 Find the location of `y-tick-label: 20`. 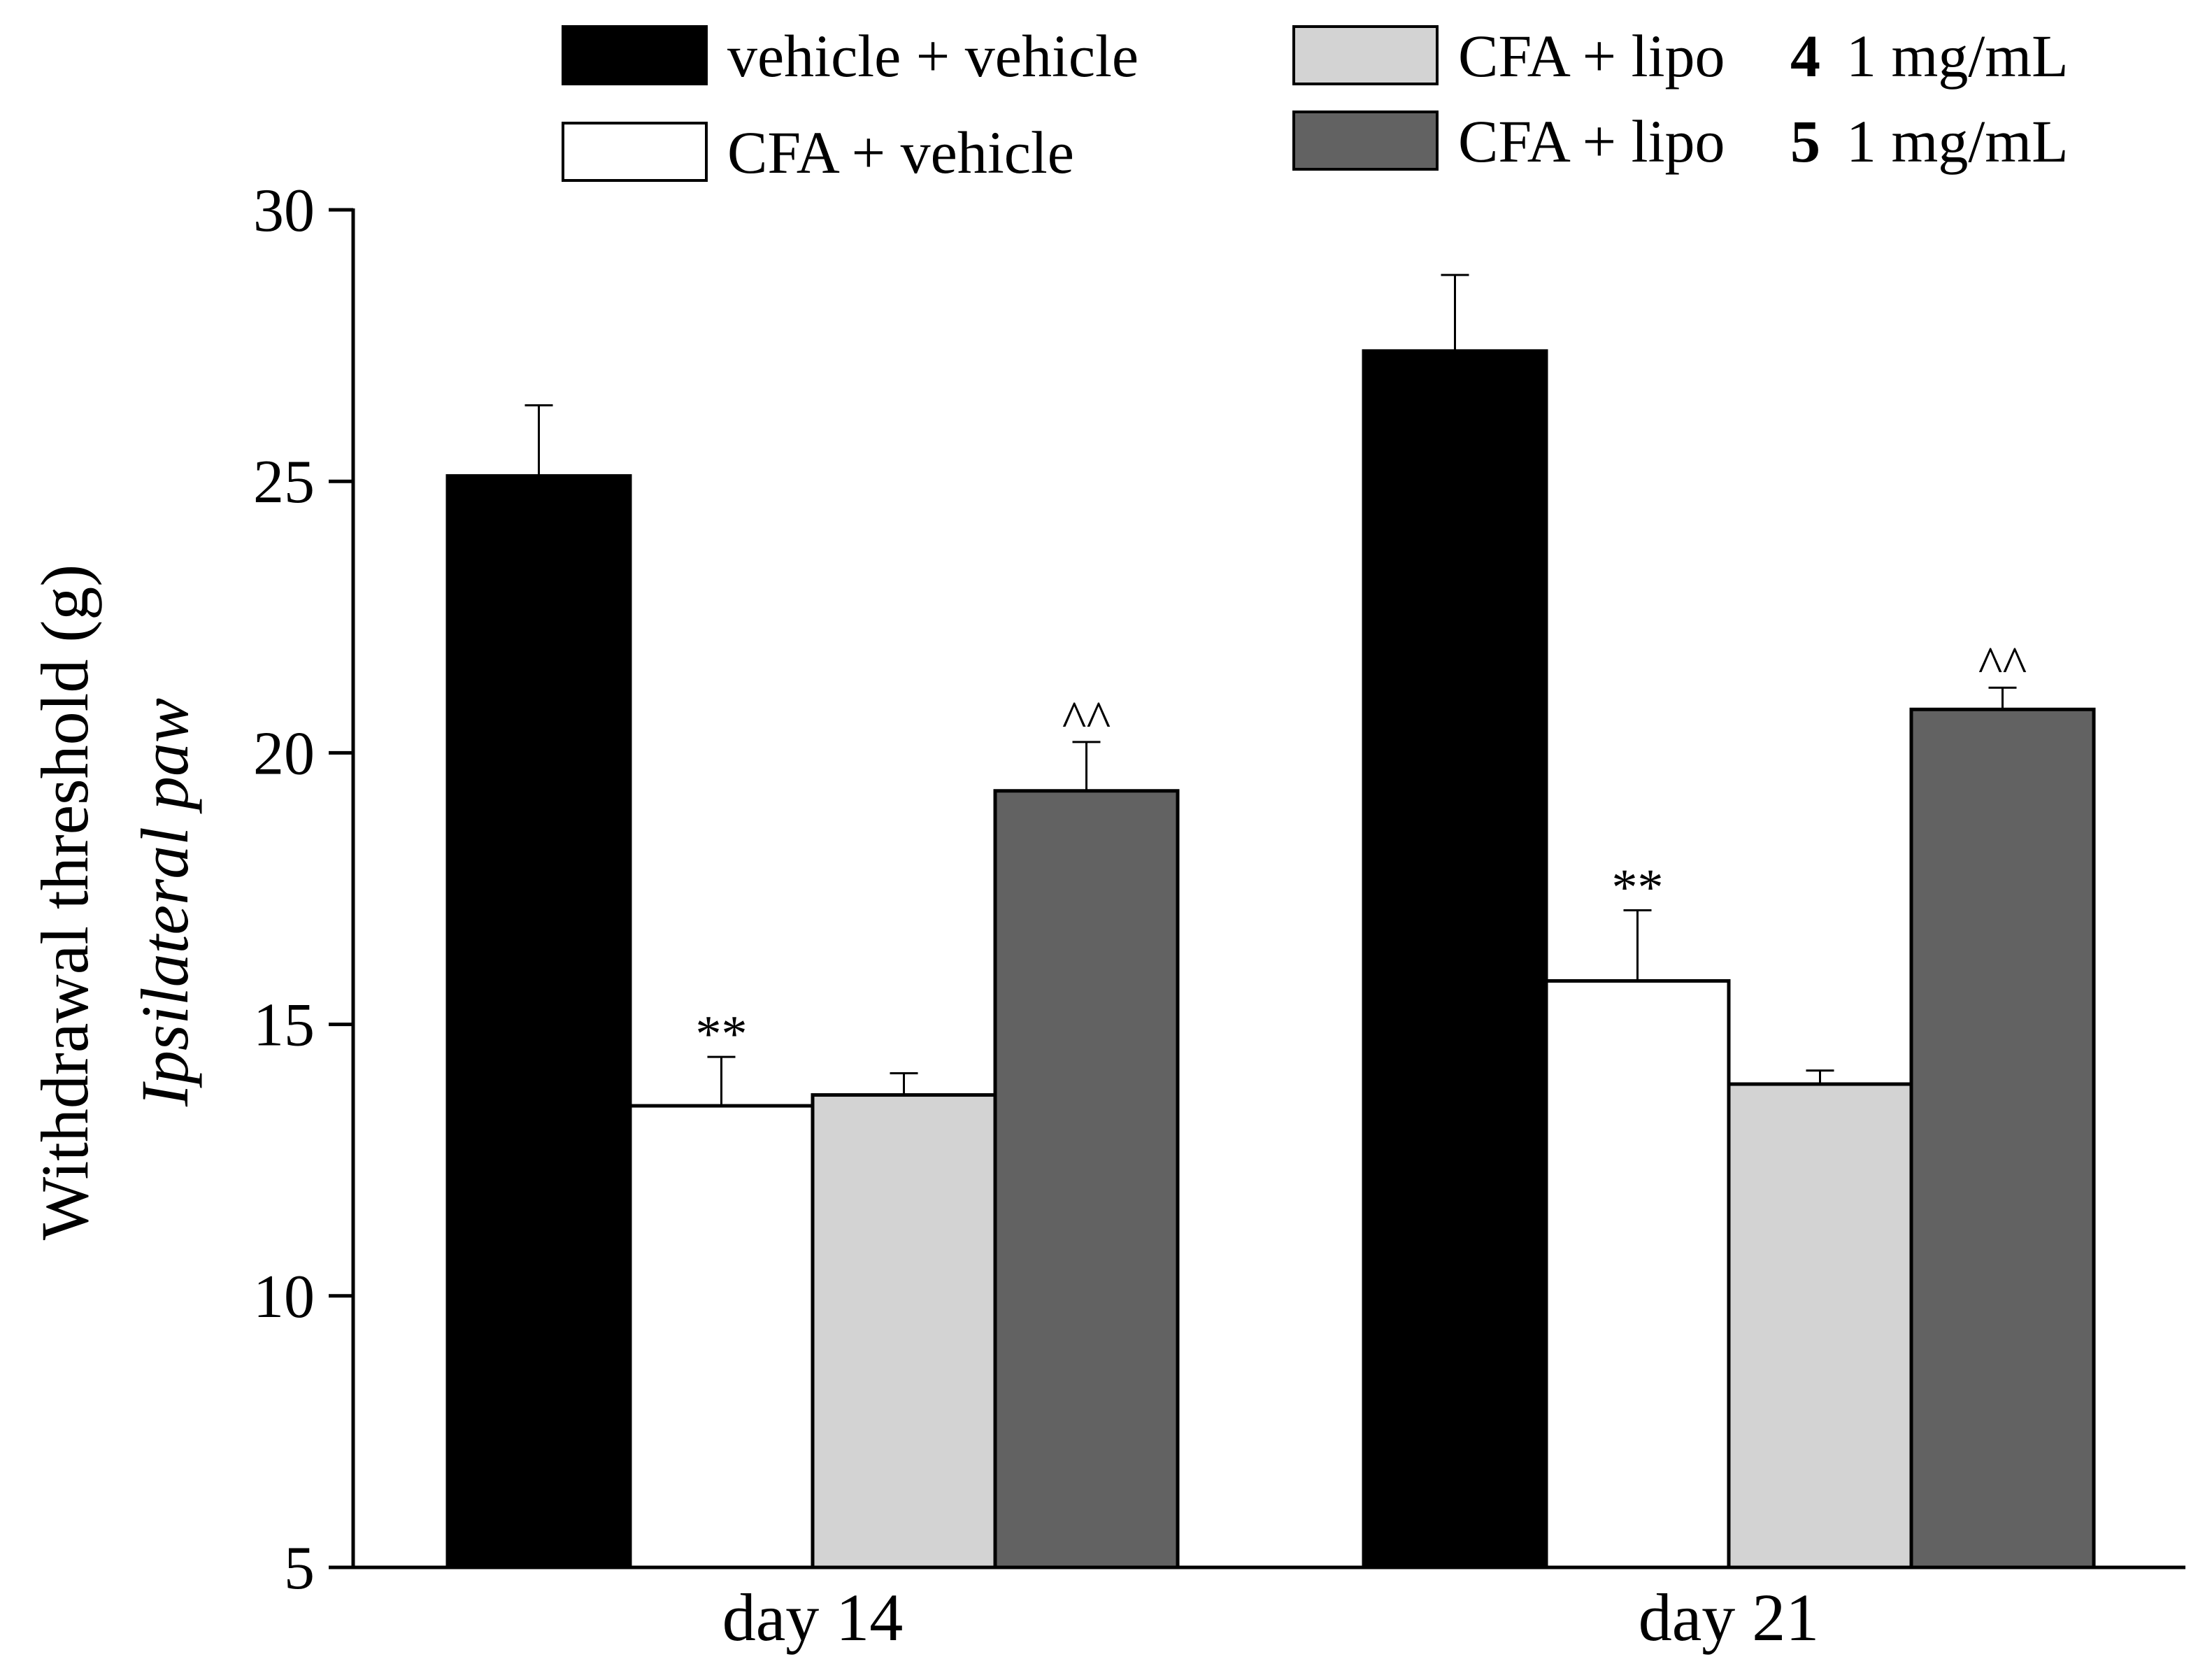

y-tick-label: 20 is located at coordinates (284, 754).